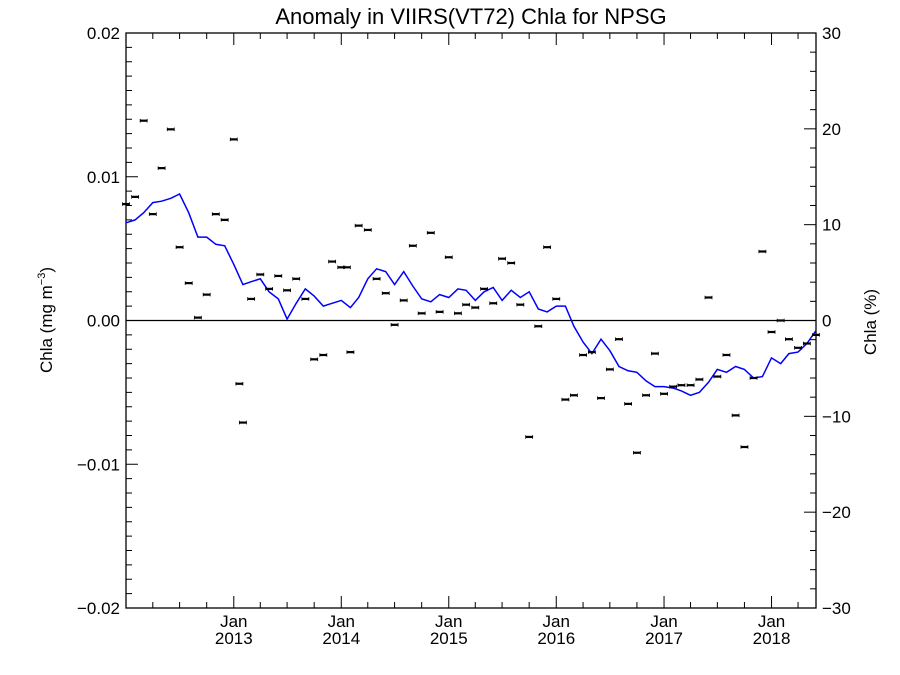  What do you see at coordinates (42, 279) in the screenshot?
I see `y-axis-label-left-sup: −3` at bounding box center [42, 279].